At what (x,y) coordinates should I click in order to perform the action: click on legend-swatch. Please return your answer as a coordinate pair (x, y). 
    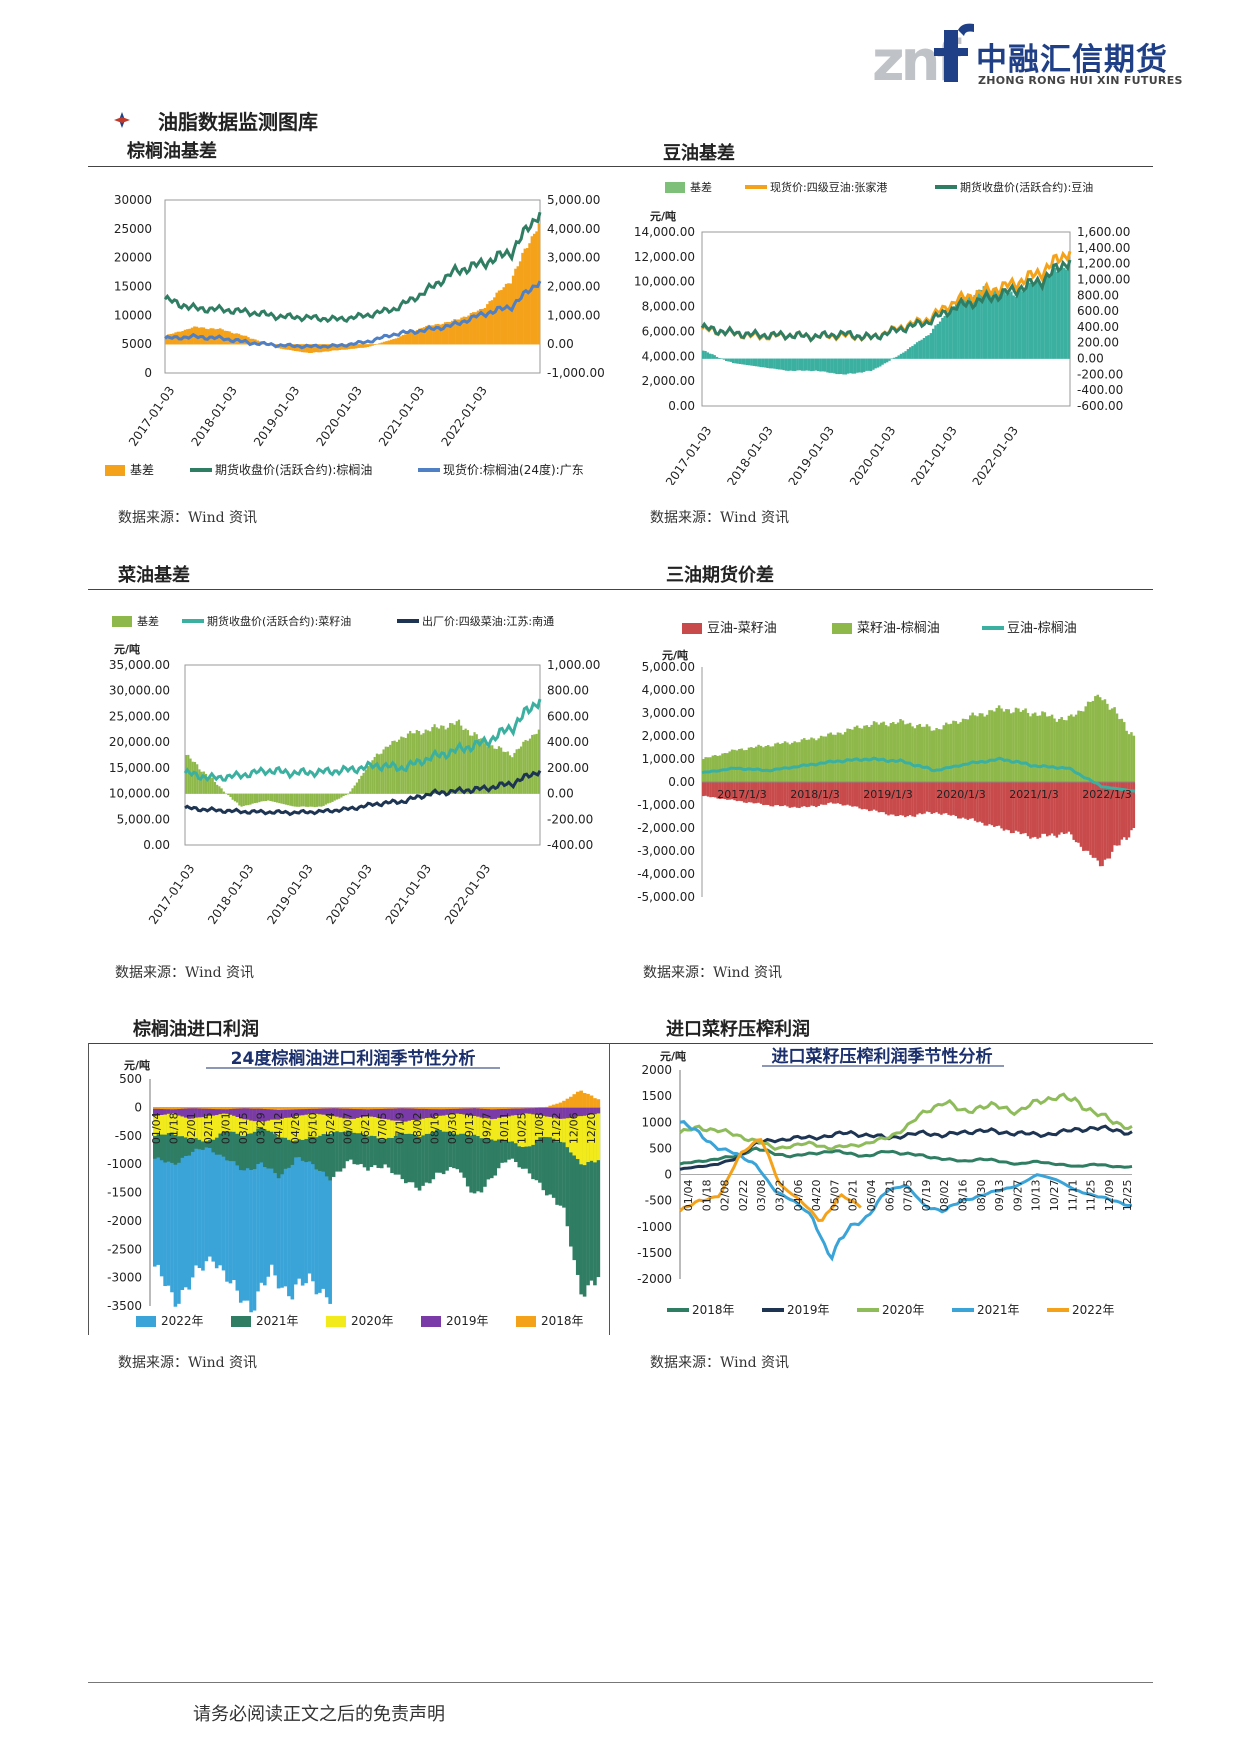
    Looking at the image, I should click on (842, 628).